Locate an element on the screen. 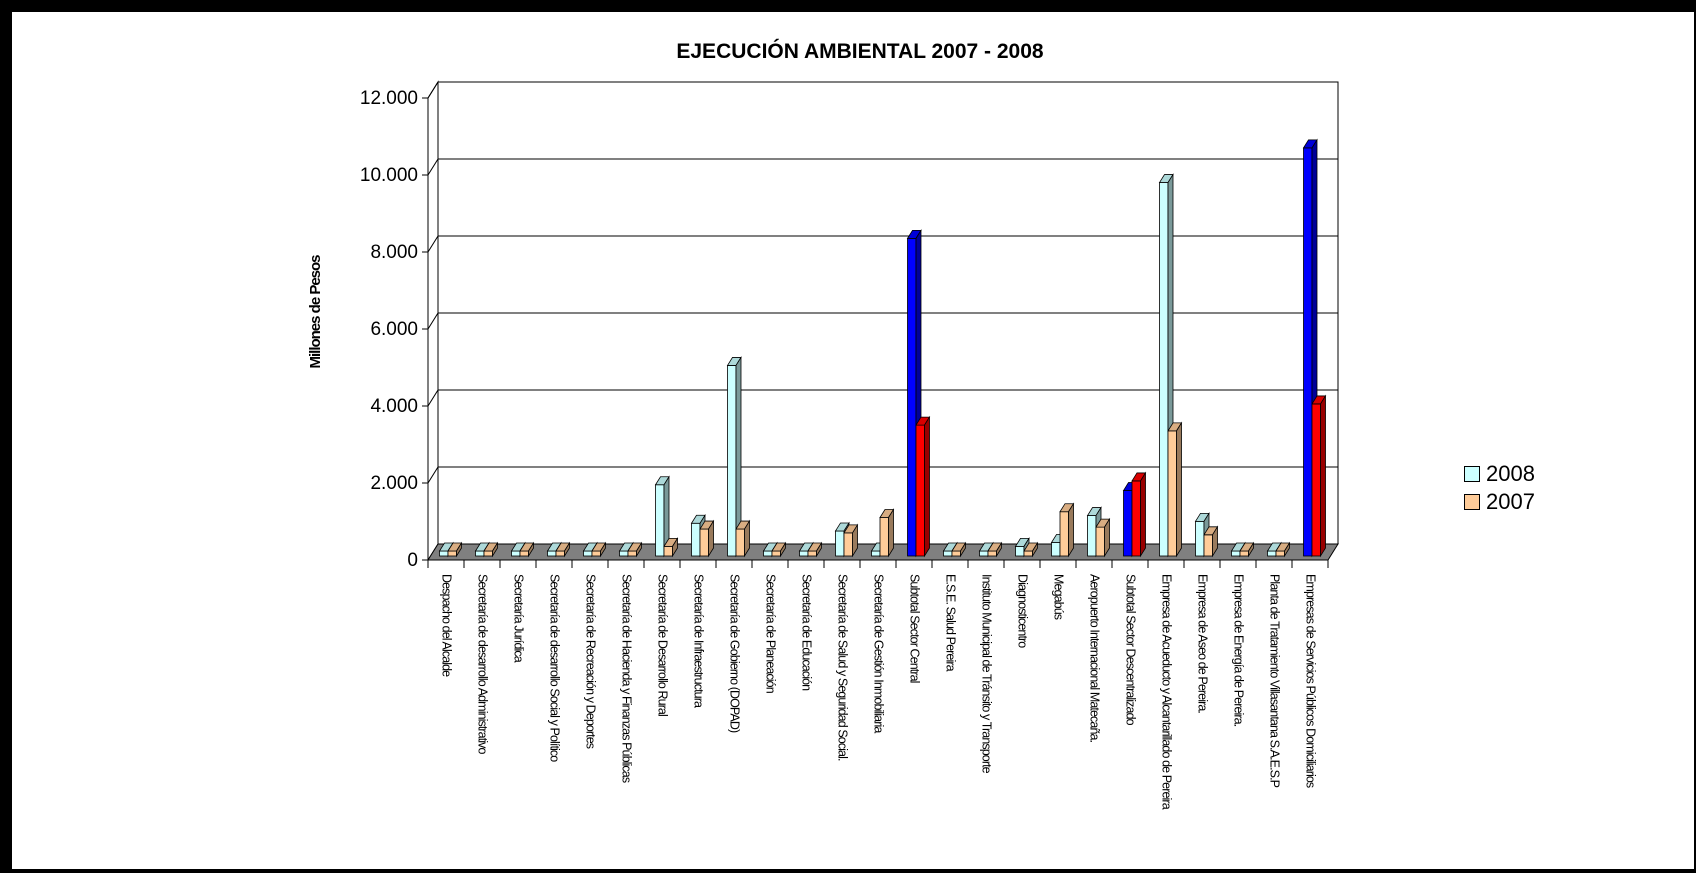 The height and width of the screenshot is (873, 1696). x-tick-label: Secretaría de Planeación is located at coordinates (771, 634).